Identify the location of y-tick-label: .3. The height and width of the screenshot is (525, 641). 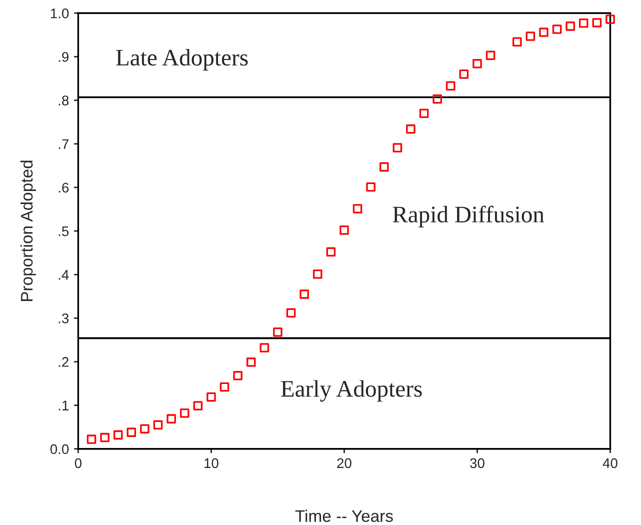
(63, 318).